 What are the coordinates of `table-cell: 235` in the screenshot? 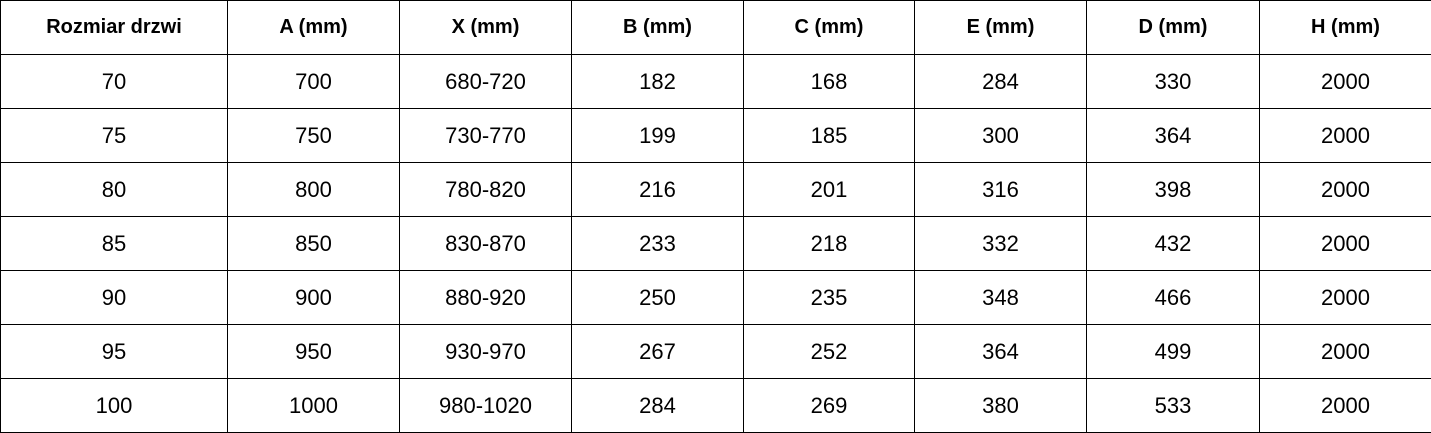 It's located at (829, 297).